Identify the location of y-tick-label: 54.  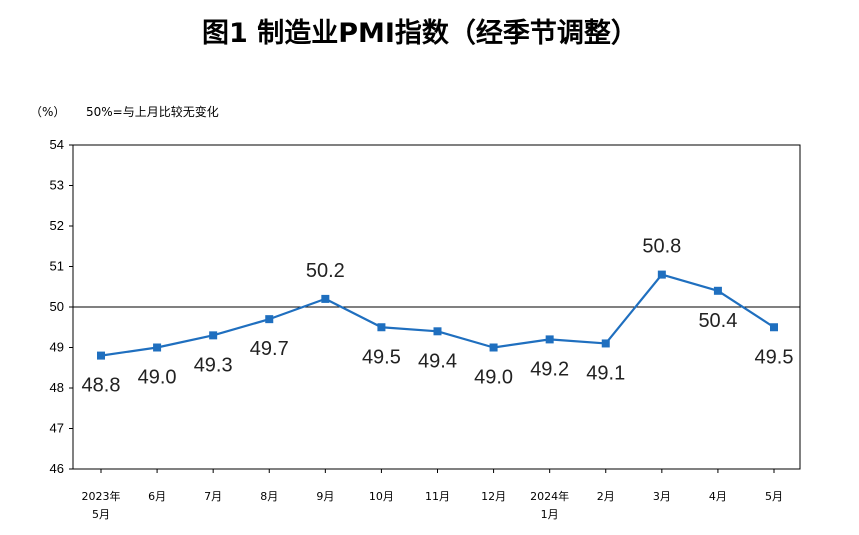
(57, 144).